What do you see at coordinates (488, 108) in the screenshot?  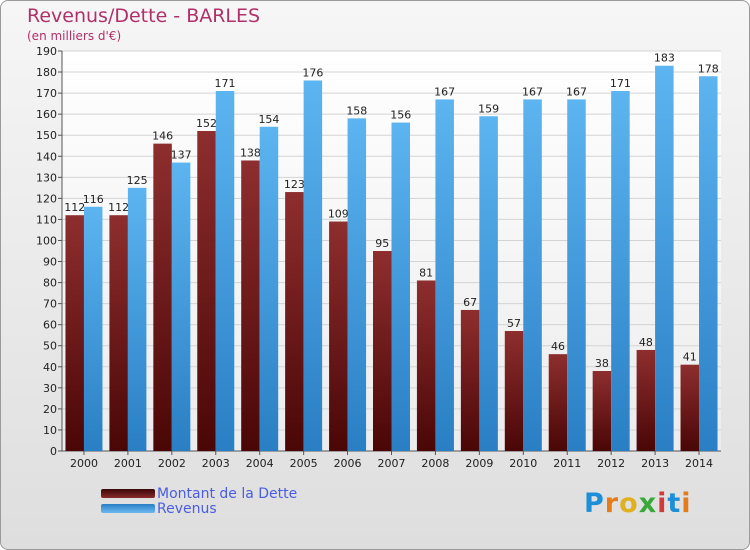 I see `data-label-revenus: 159` at bounding box center [488, 108].